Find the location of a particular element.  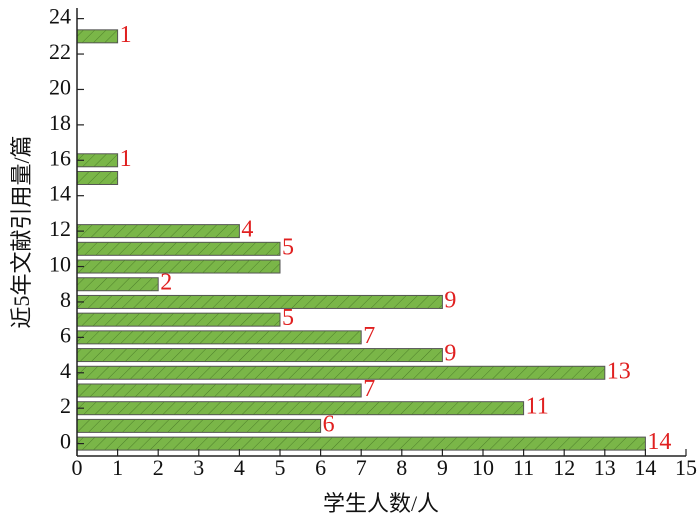

x-tick-label: 1 is located at coordinates (117, 467).